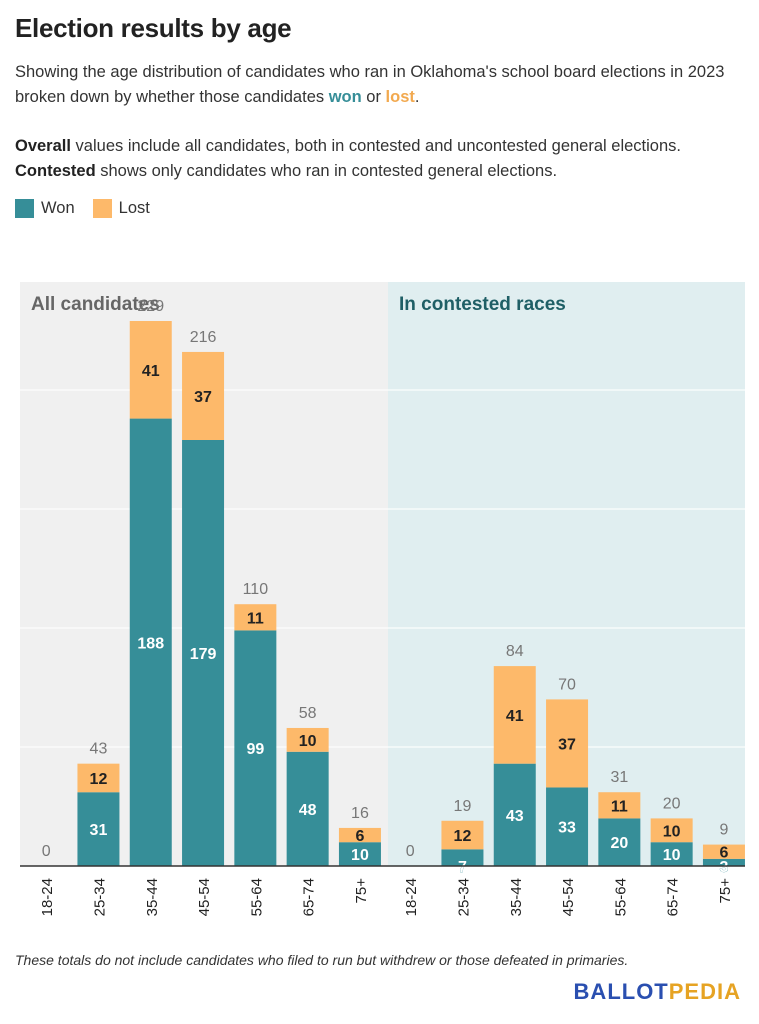  What do you see at coordinates (462, 867) in the screenshot?
I see `data-label-won: 7` at bounding box center [462, 867].